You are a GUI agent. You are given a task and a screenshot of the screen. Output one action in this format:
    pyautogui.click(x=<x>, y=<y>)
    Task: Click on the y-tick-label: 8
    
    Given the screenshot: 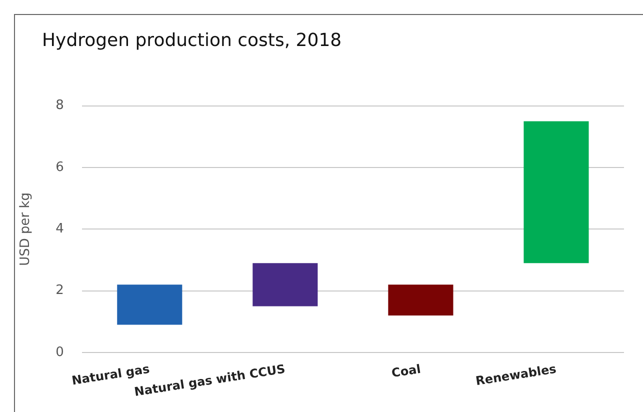 What is the action you would take?
    pyautogui.click(x=60, y=106)
    